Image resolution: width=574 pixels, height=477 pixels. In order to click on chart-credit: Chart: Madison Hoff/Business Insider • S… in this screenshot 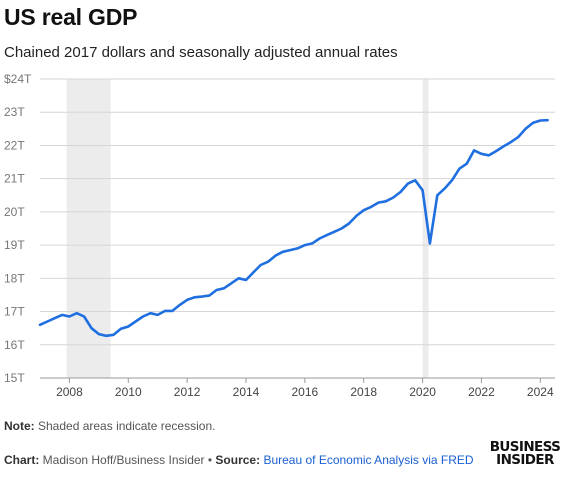, I will do `click(239, 460)`.